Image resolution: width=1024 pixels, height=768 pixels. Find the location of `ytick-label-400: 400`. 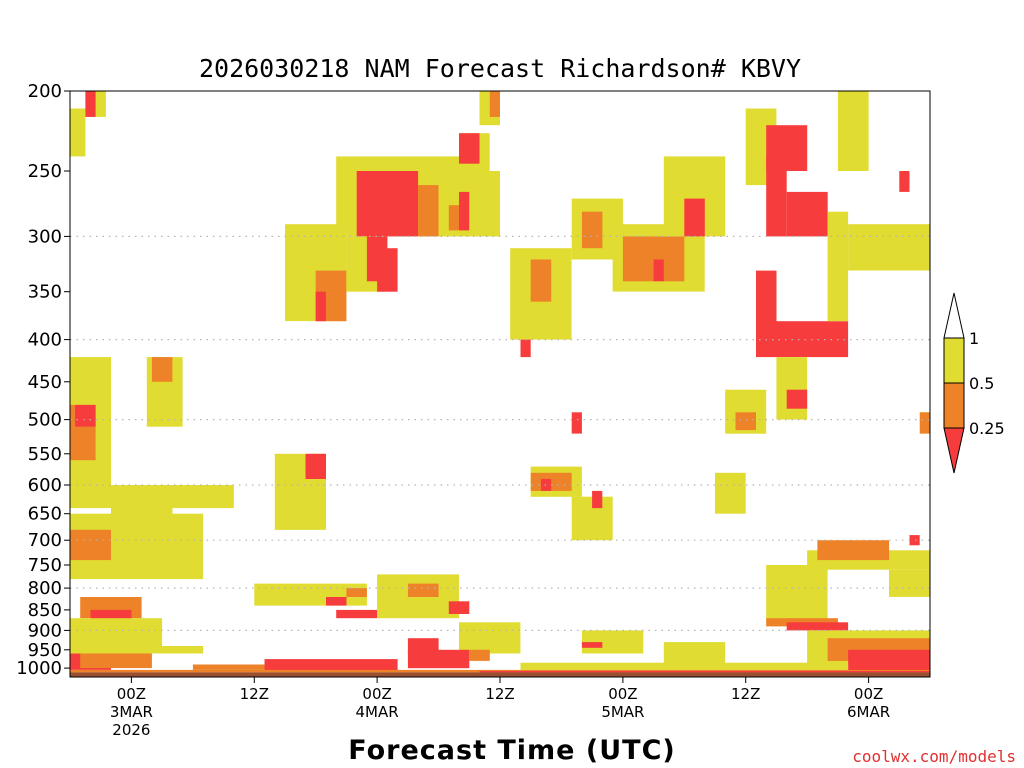

ytick-label-400: 400 is located at coordinates (45, 340).